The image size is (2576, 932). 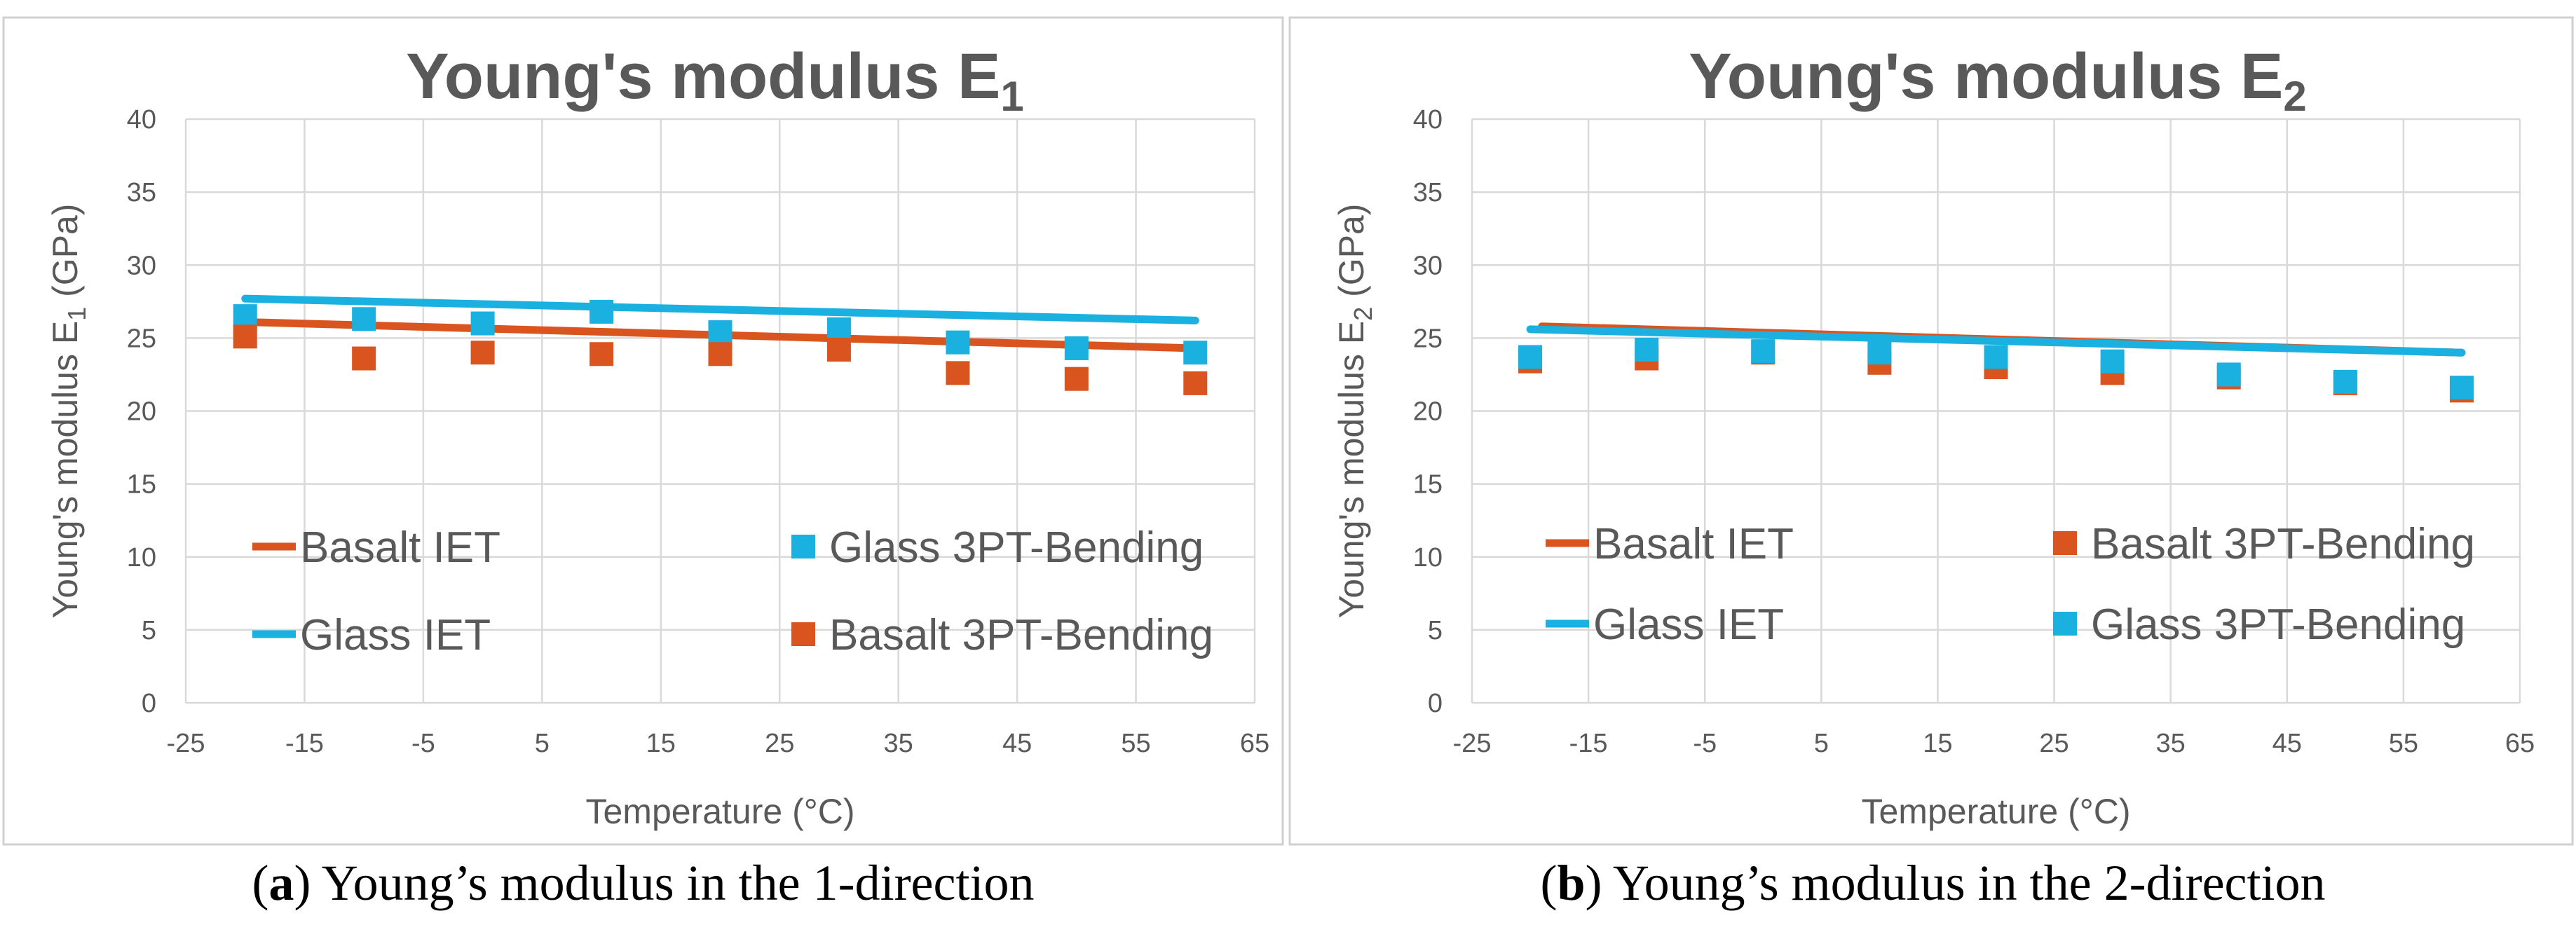 I want to click on caption-a-text: Young’s modulus in the 1-direction, so click(x=678, y=883).